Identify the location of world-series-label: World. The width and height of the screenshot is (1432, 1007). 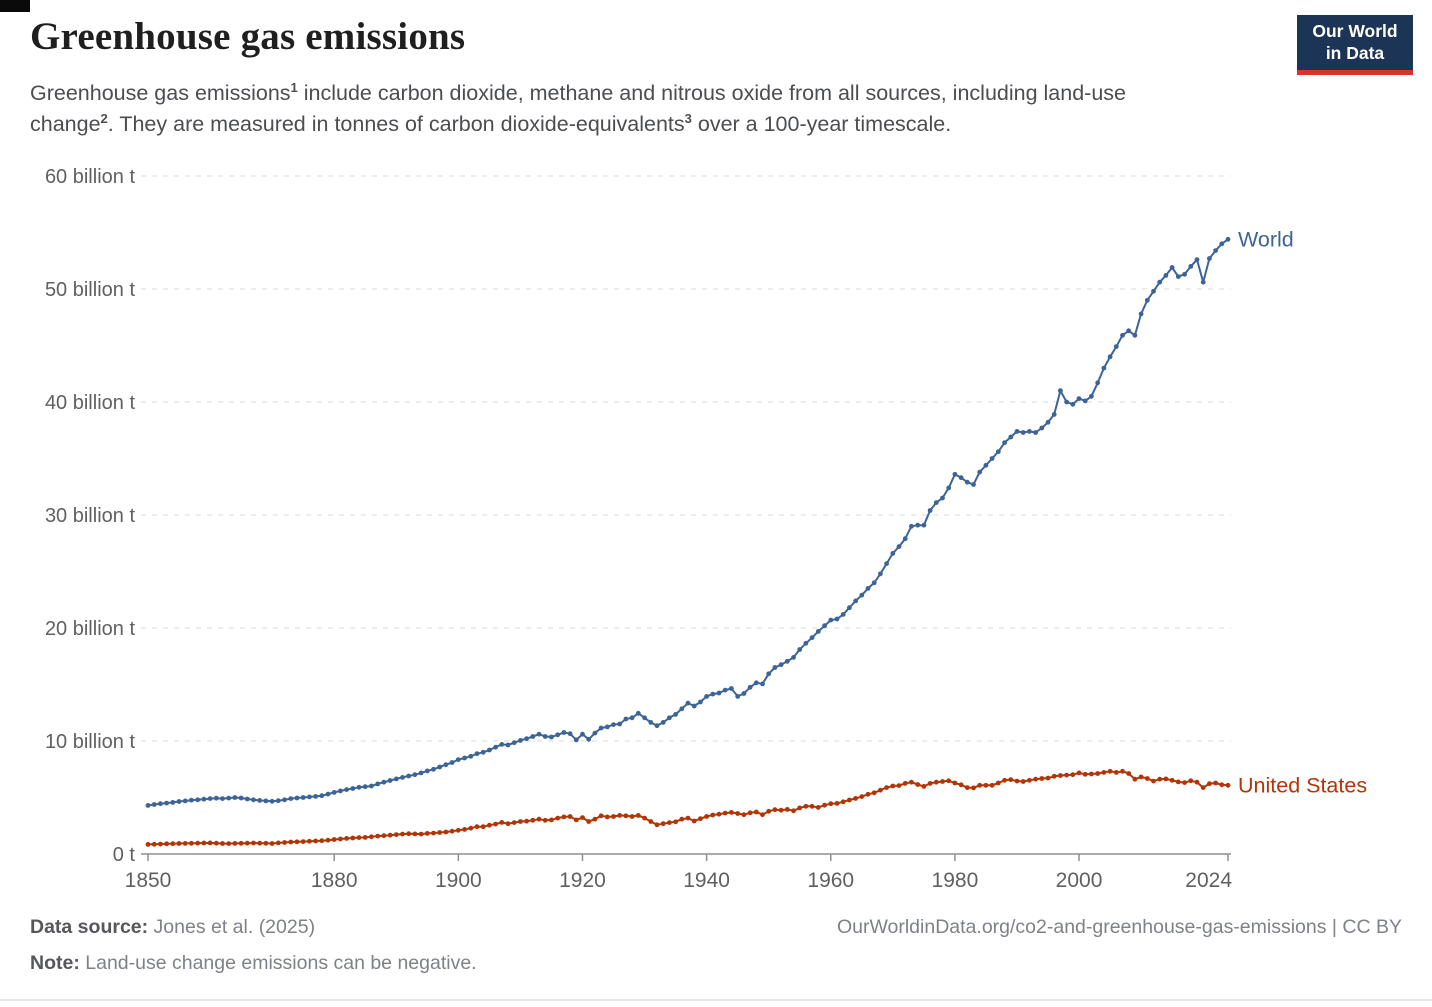
(1266, 239).